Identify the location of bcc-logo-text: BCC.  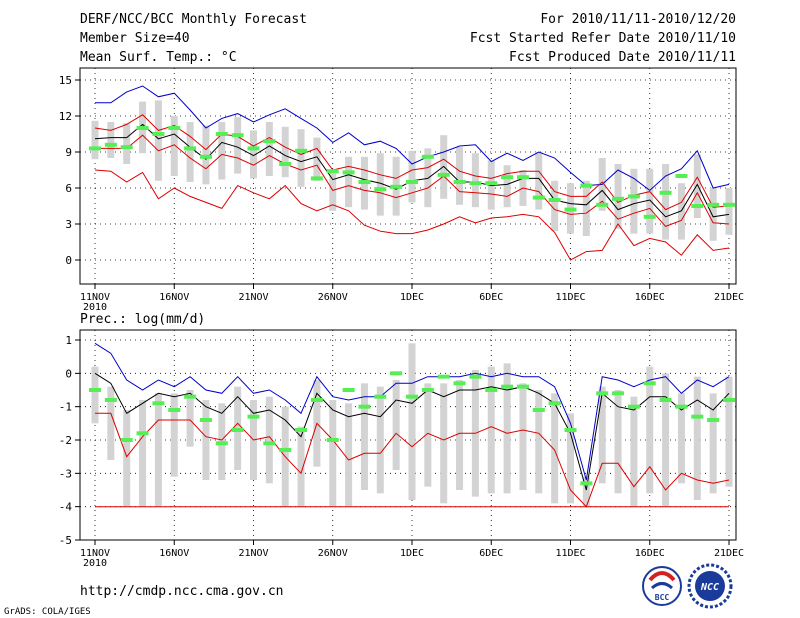
(662, 597).